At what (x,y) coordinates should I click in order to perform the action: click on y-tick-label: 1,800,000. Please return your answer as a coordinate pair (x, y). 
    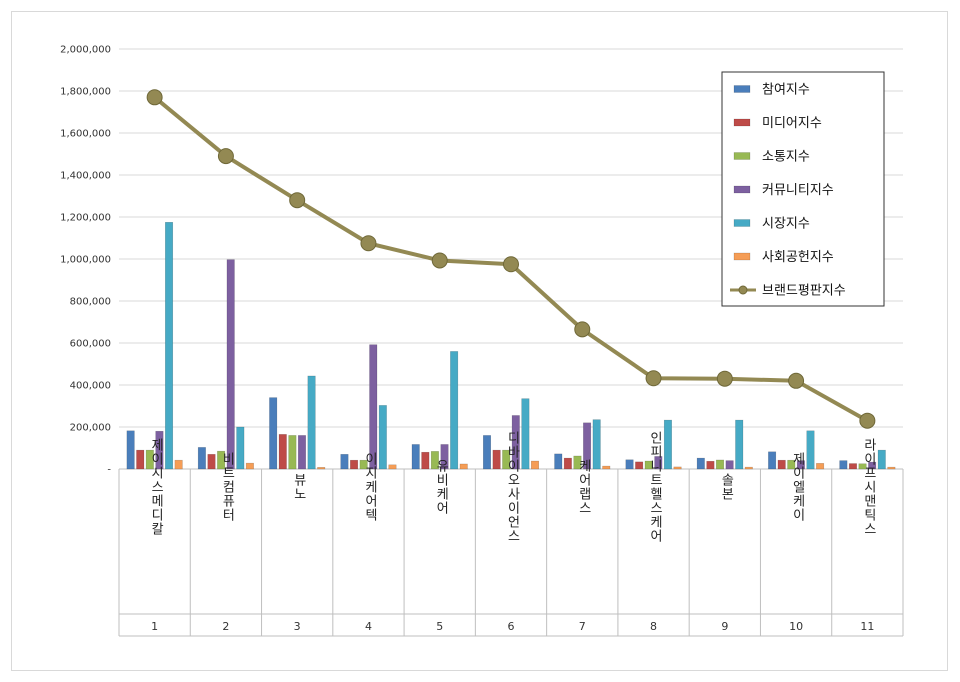
    Looking at the image, I should click on (85, 92).